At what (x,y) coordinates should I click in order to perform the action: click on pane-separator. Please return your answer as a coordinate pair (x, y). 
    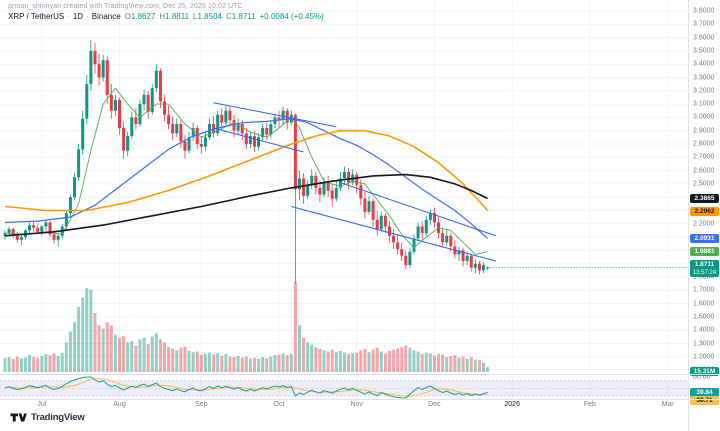
    Looking at the image, I should click on (360, 374).